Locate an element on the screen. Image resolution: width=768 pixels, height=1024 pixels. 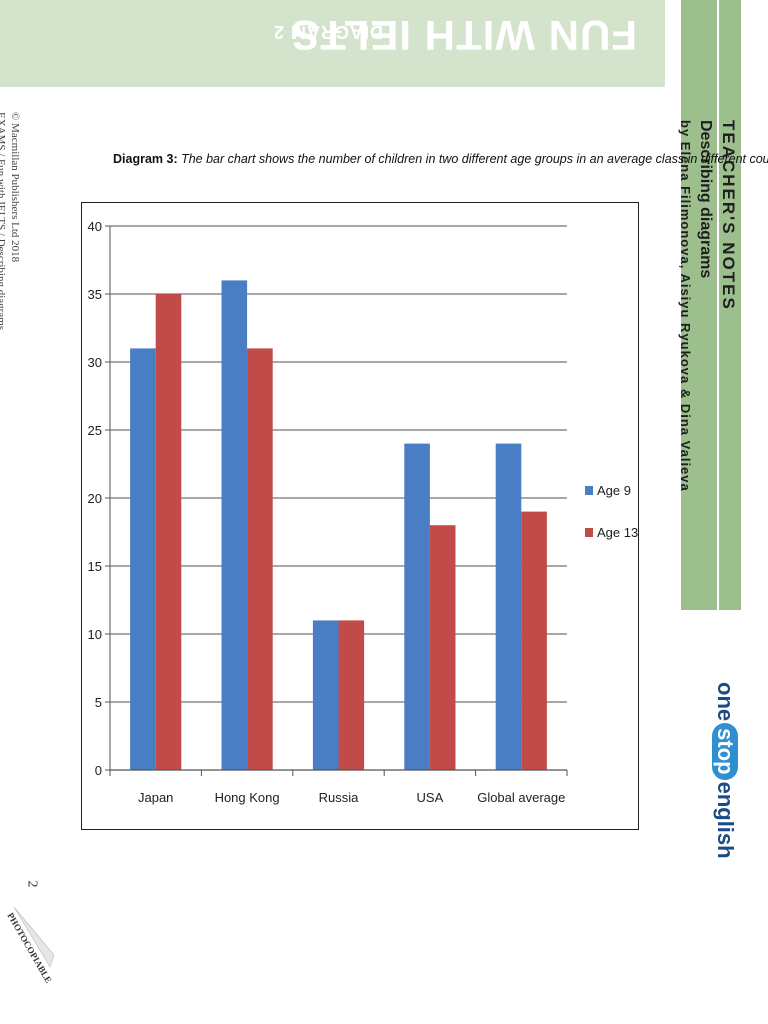
ytick-label-30: 30 is located at coordinates (95, 362).